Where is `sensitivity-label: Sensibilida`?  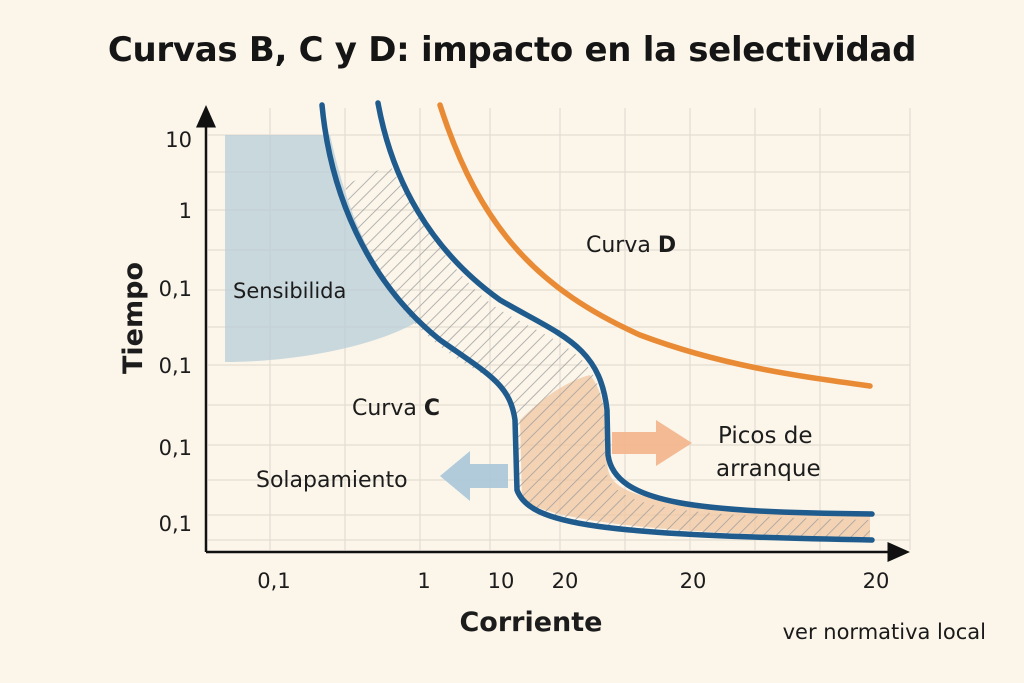
sensitivity-label: Sensibilida is located at coordinates (289, 291).